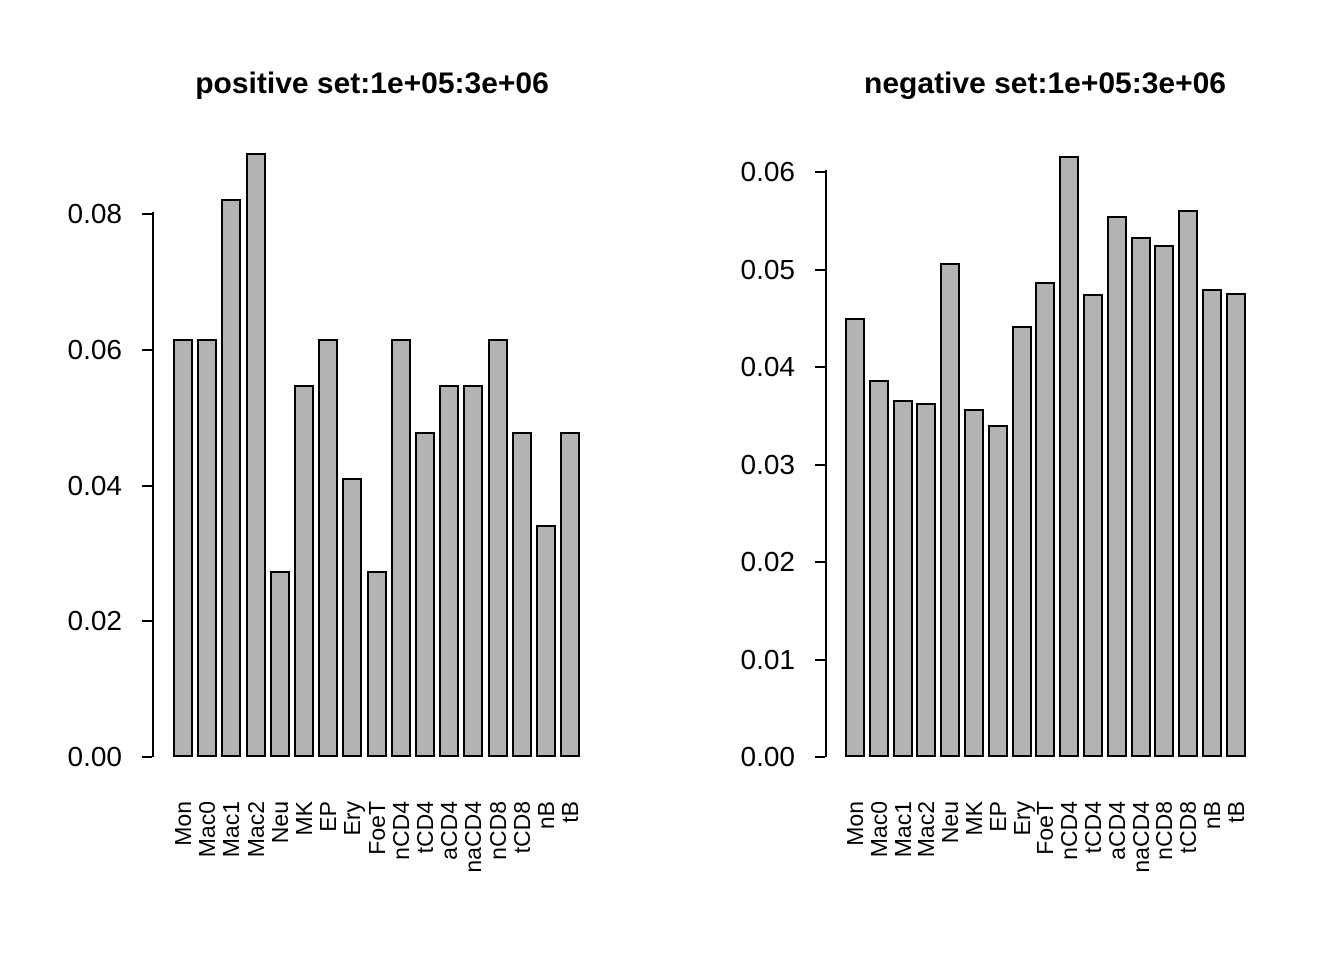  What do you see at coordinates (95, 214) in the screenshot?
I see `y-tick-label: 0.08` at bounding box center [95, 214].